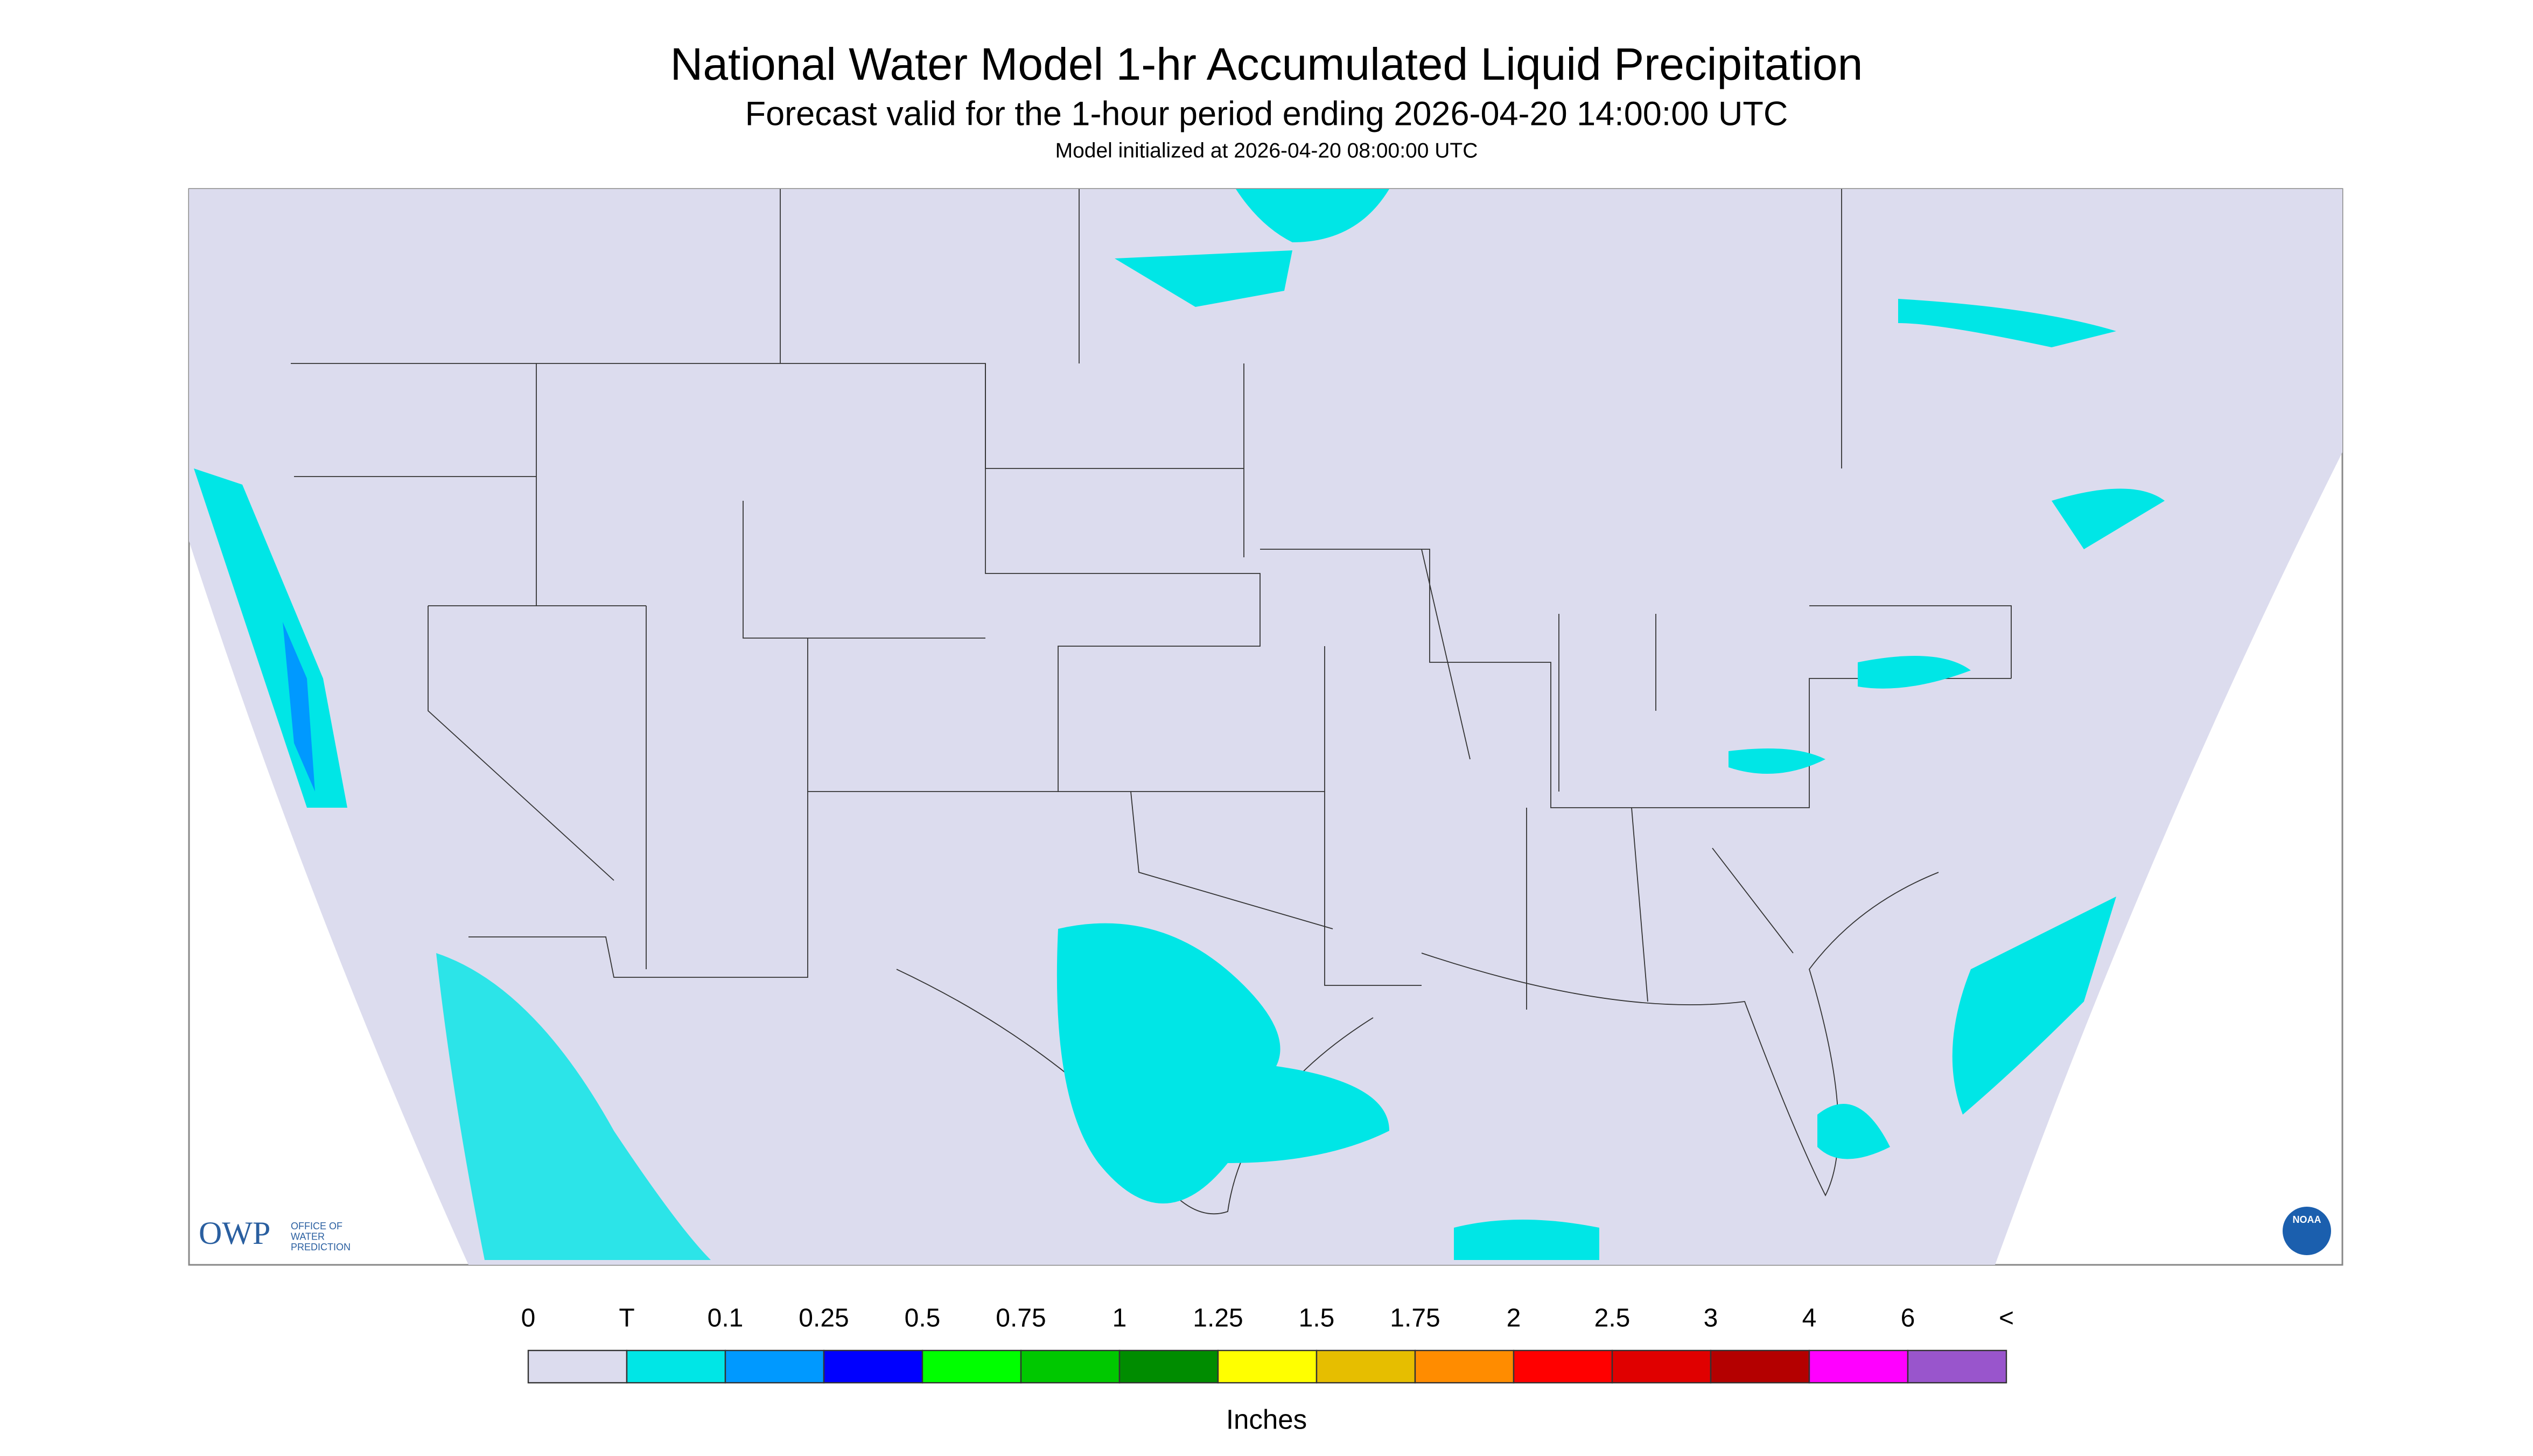 This screenshot has height=1456, width=2533. I want to click on legend-label: 0.1, so click(726, 1318).